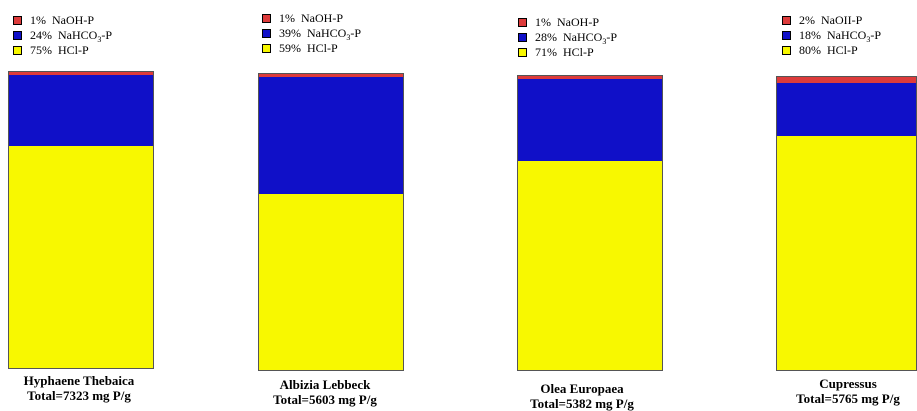 The height and width of the screenshot is (411, 917). I want to click on legend-percent: 75, so click(36, 50).